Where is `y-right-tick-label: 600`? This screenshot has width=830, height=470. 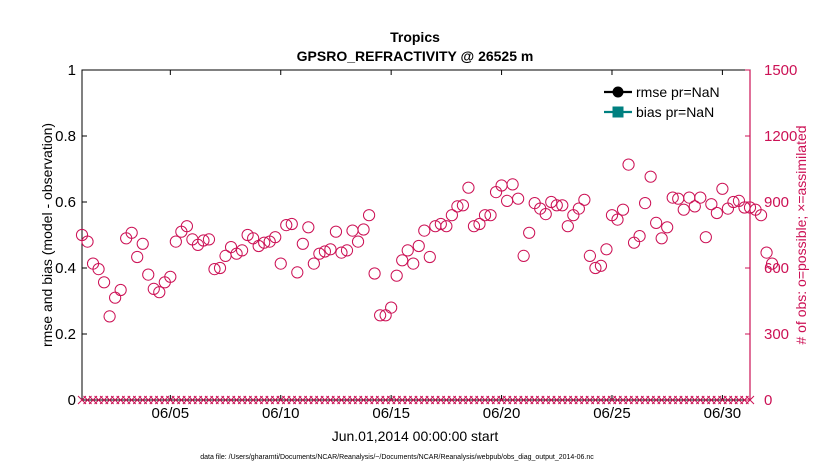 y-right-tick-label: 600 is located at coordinates (776, 268).